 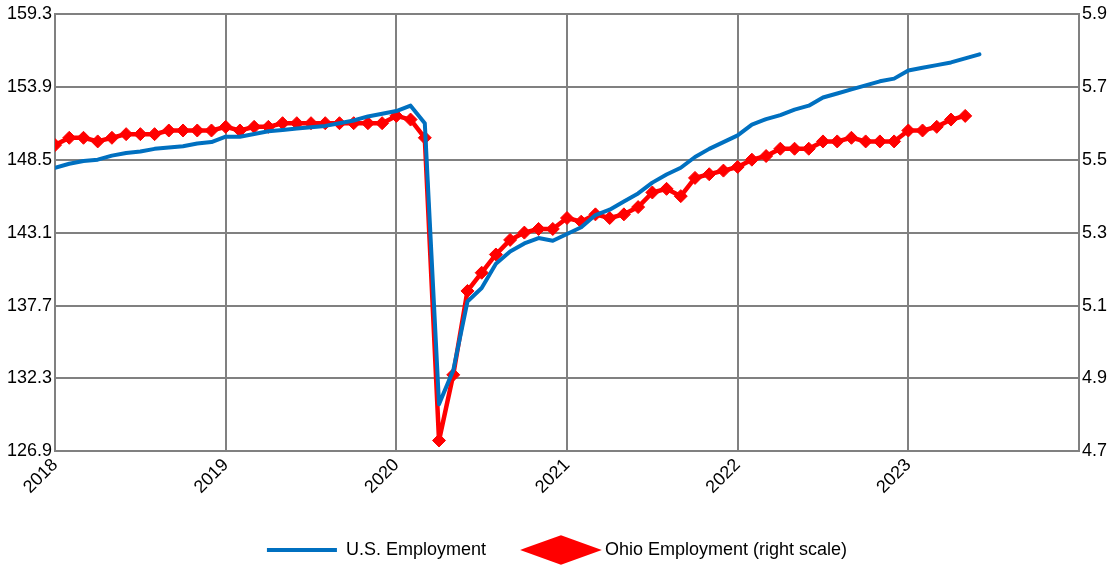 I want to click on y-tick-label: 143.1, so click(x=30, y=231).